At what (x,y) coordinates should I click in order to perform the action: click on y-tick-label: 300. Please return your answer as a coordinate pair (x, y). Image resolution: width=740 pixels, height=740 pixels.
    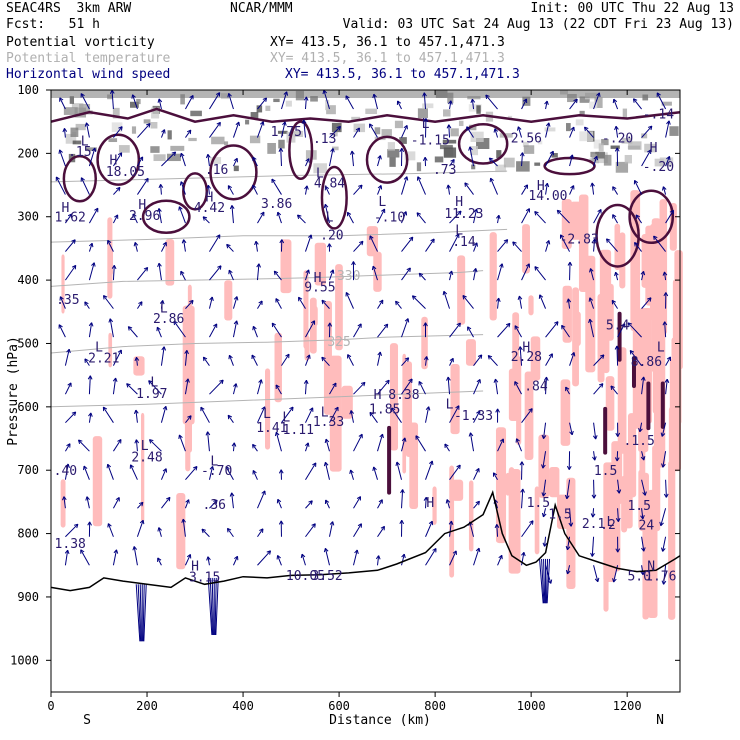
    Looking at the image, I should click on (28, 217).